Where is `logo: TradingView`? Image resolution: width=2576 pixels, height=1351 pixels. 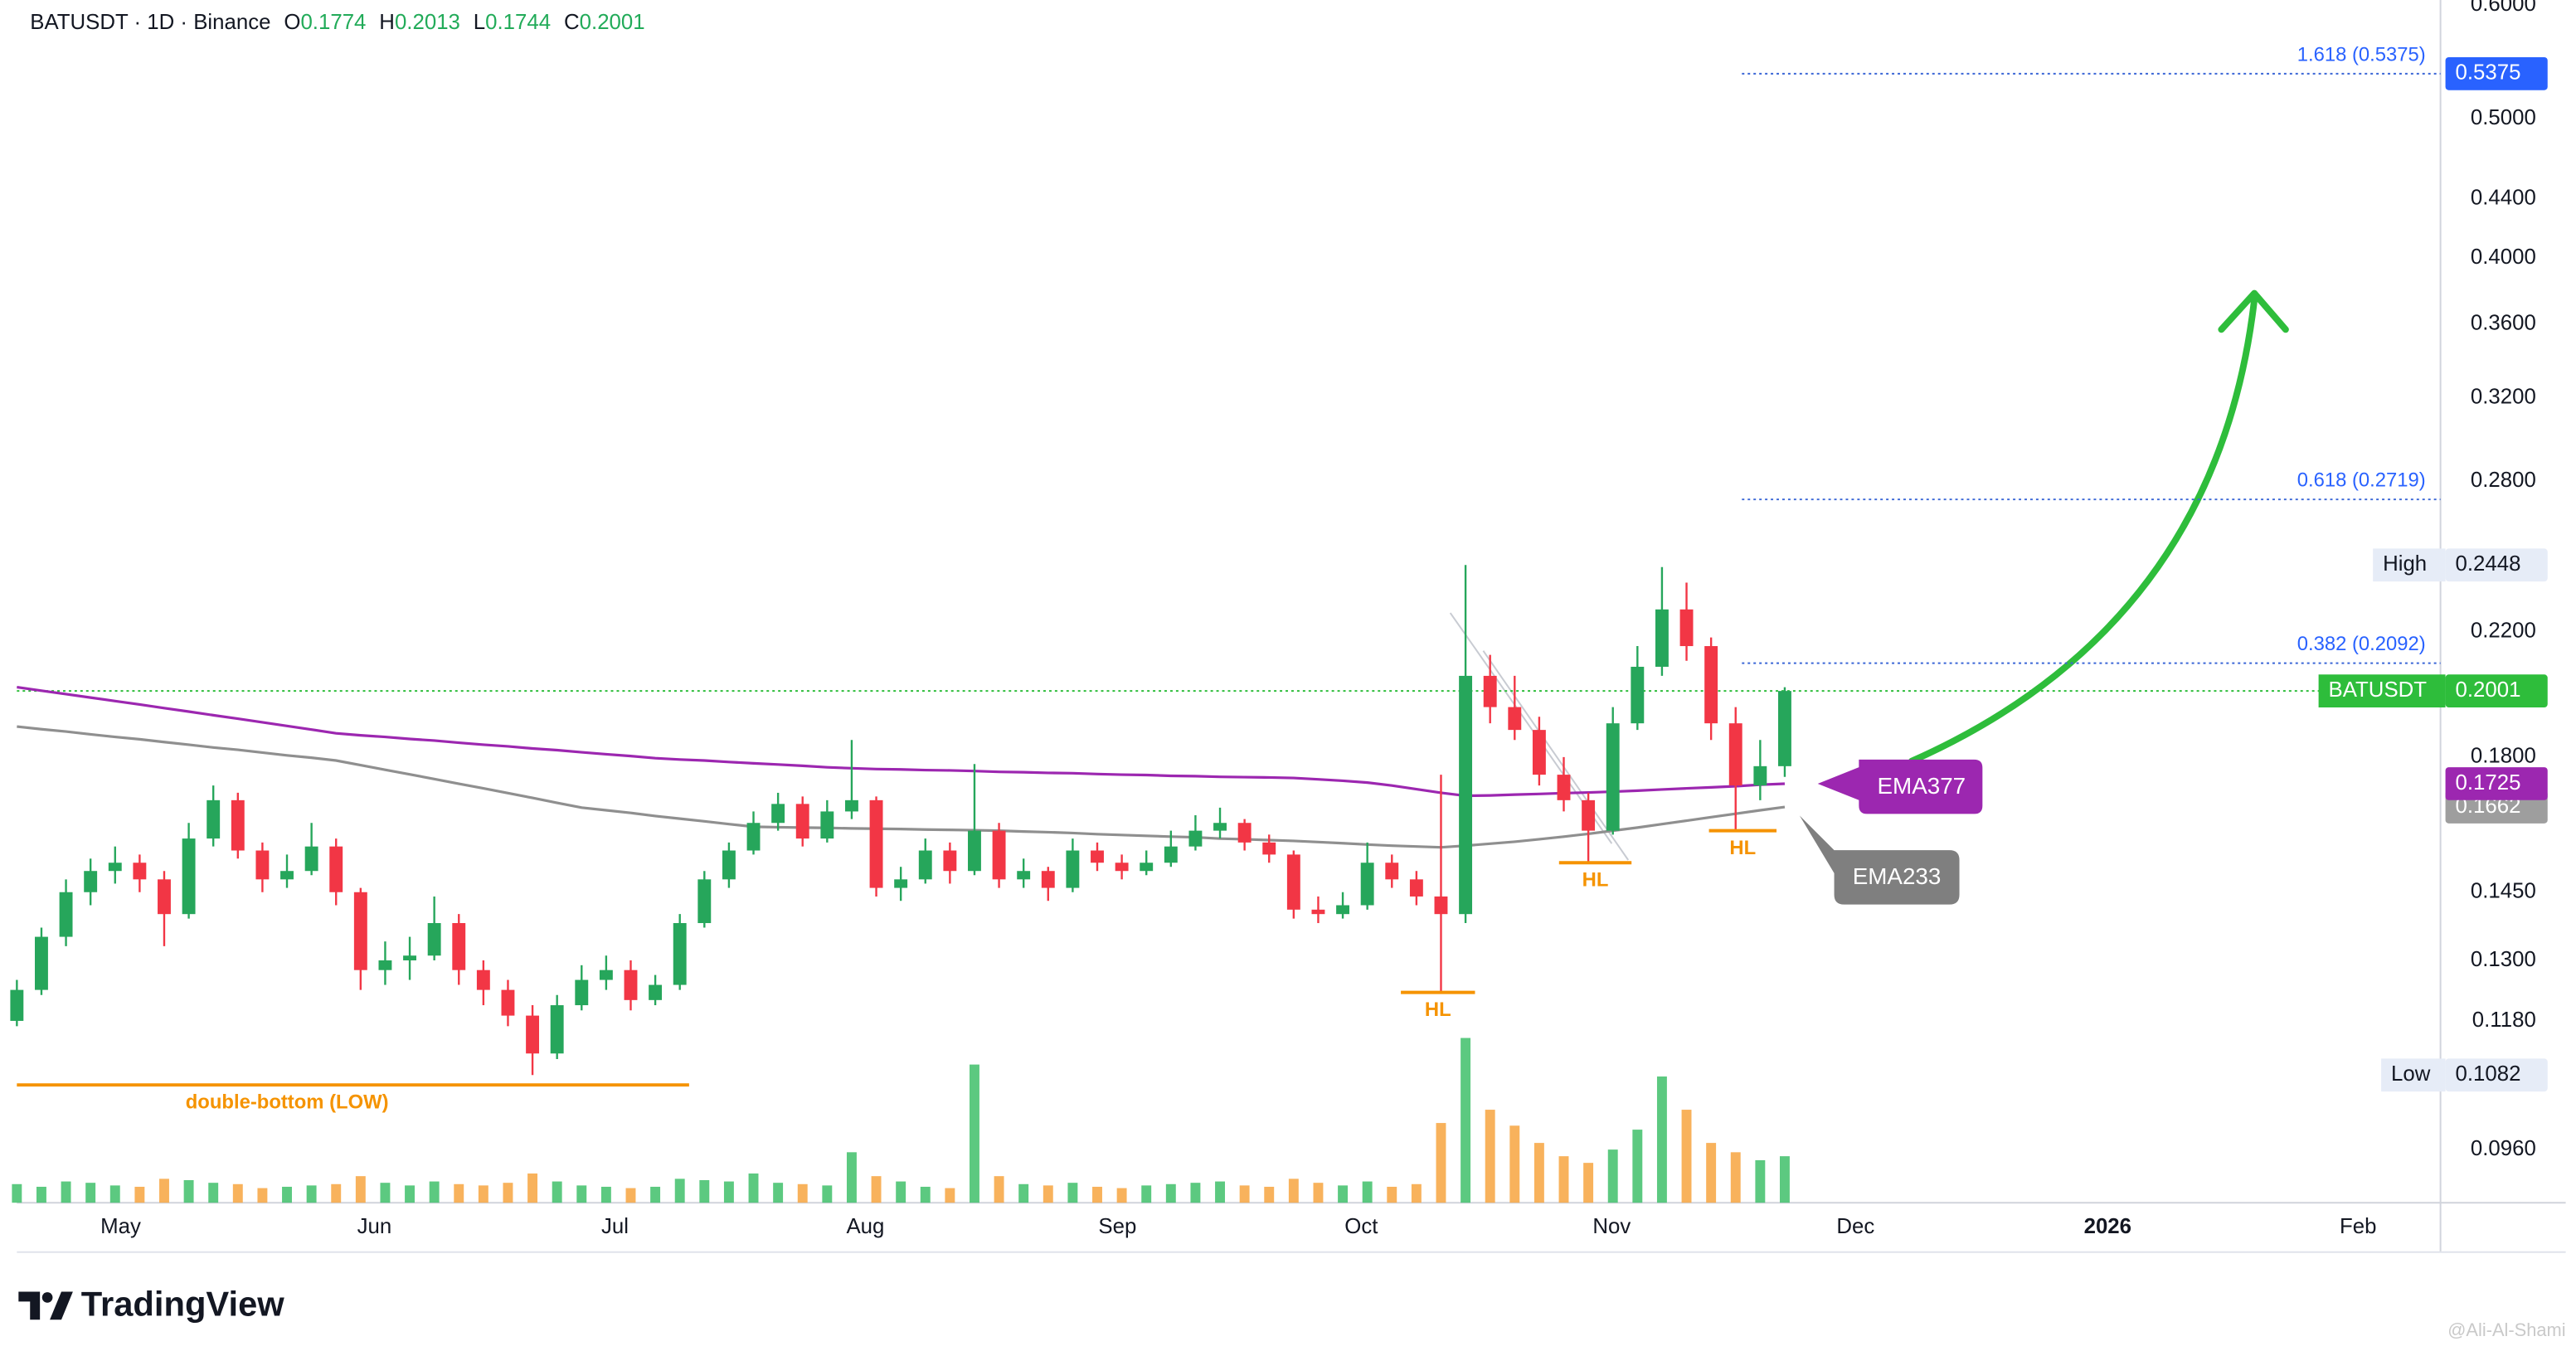 logo: TradingView is located at coordinates (151, 1303).